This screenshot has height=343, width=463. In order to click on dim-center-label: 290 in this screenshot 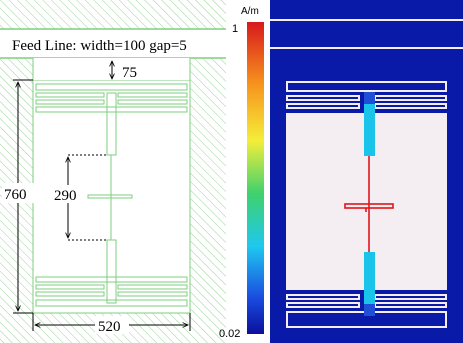, I will do `click(65, 196)`.